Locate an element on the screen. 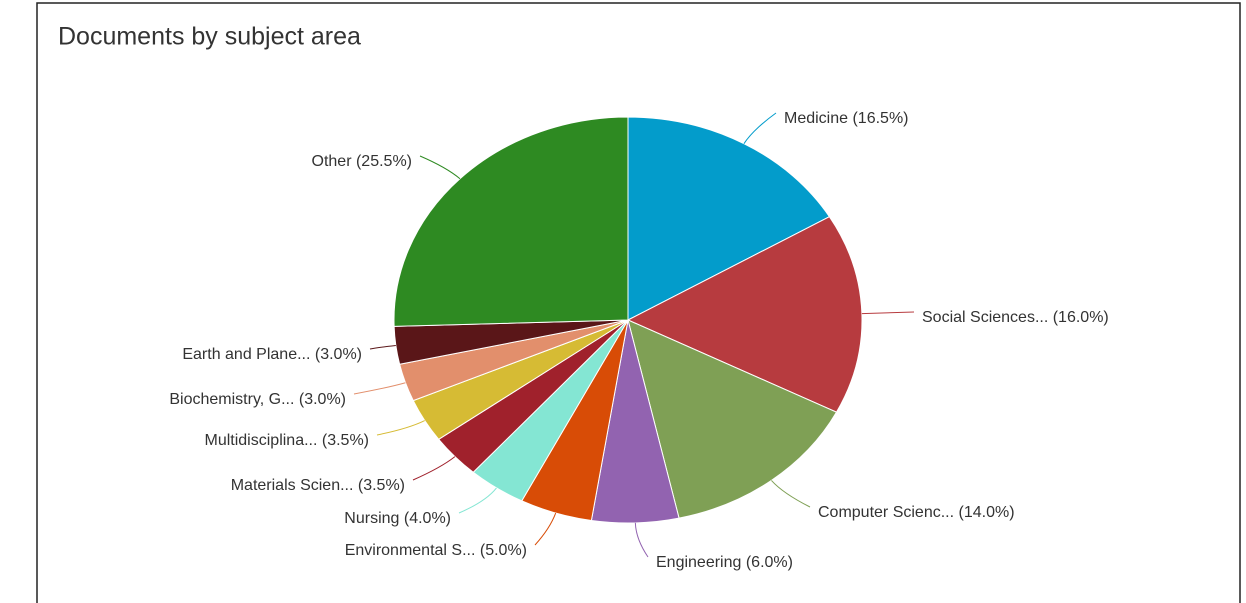  slice-label: Materials Scien... (3.5%) is located at coordinates (318, 485).